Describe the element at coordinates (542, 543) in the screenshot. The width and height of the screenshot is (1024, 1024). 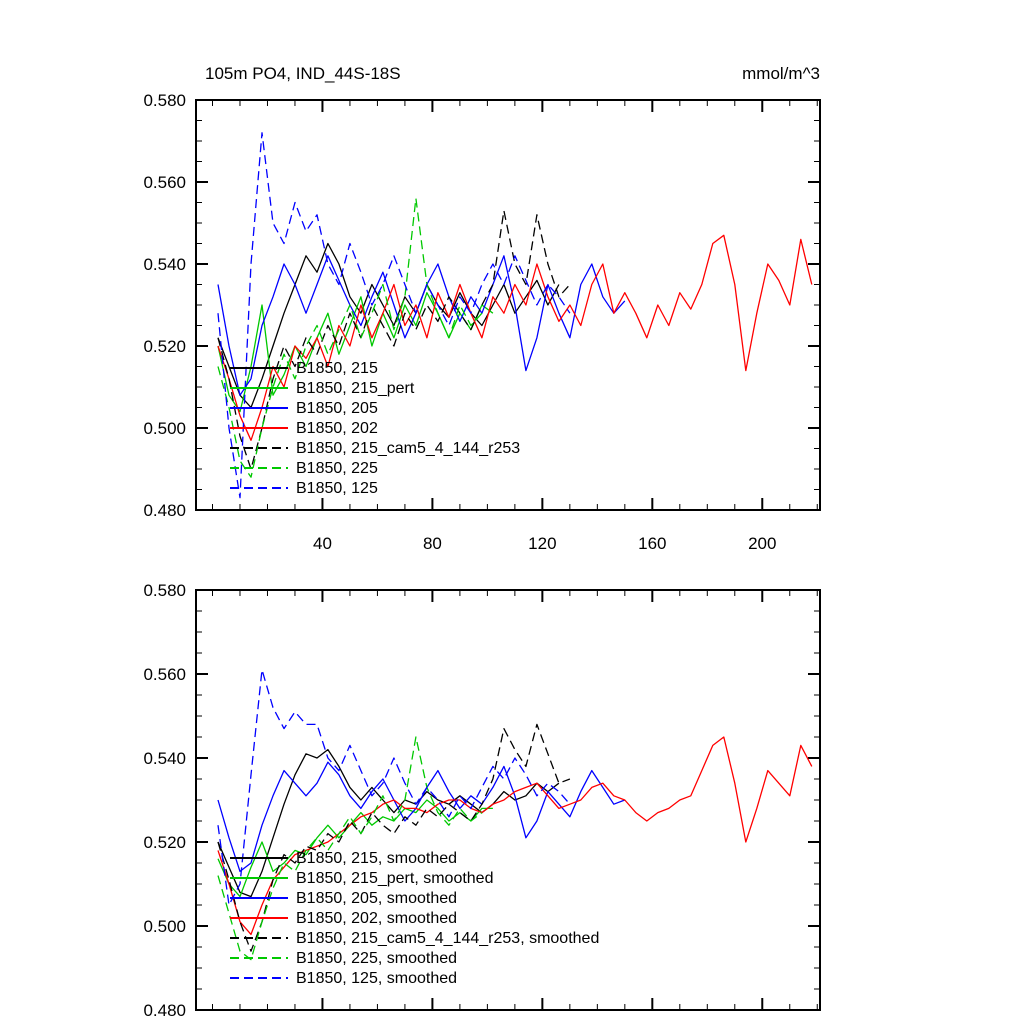
I see `x-tick-label: 120` at that location.